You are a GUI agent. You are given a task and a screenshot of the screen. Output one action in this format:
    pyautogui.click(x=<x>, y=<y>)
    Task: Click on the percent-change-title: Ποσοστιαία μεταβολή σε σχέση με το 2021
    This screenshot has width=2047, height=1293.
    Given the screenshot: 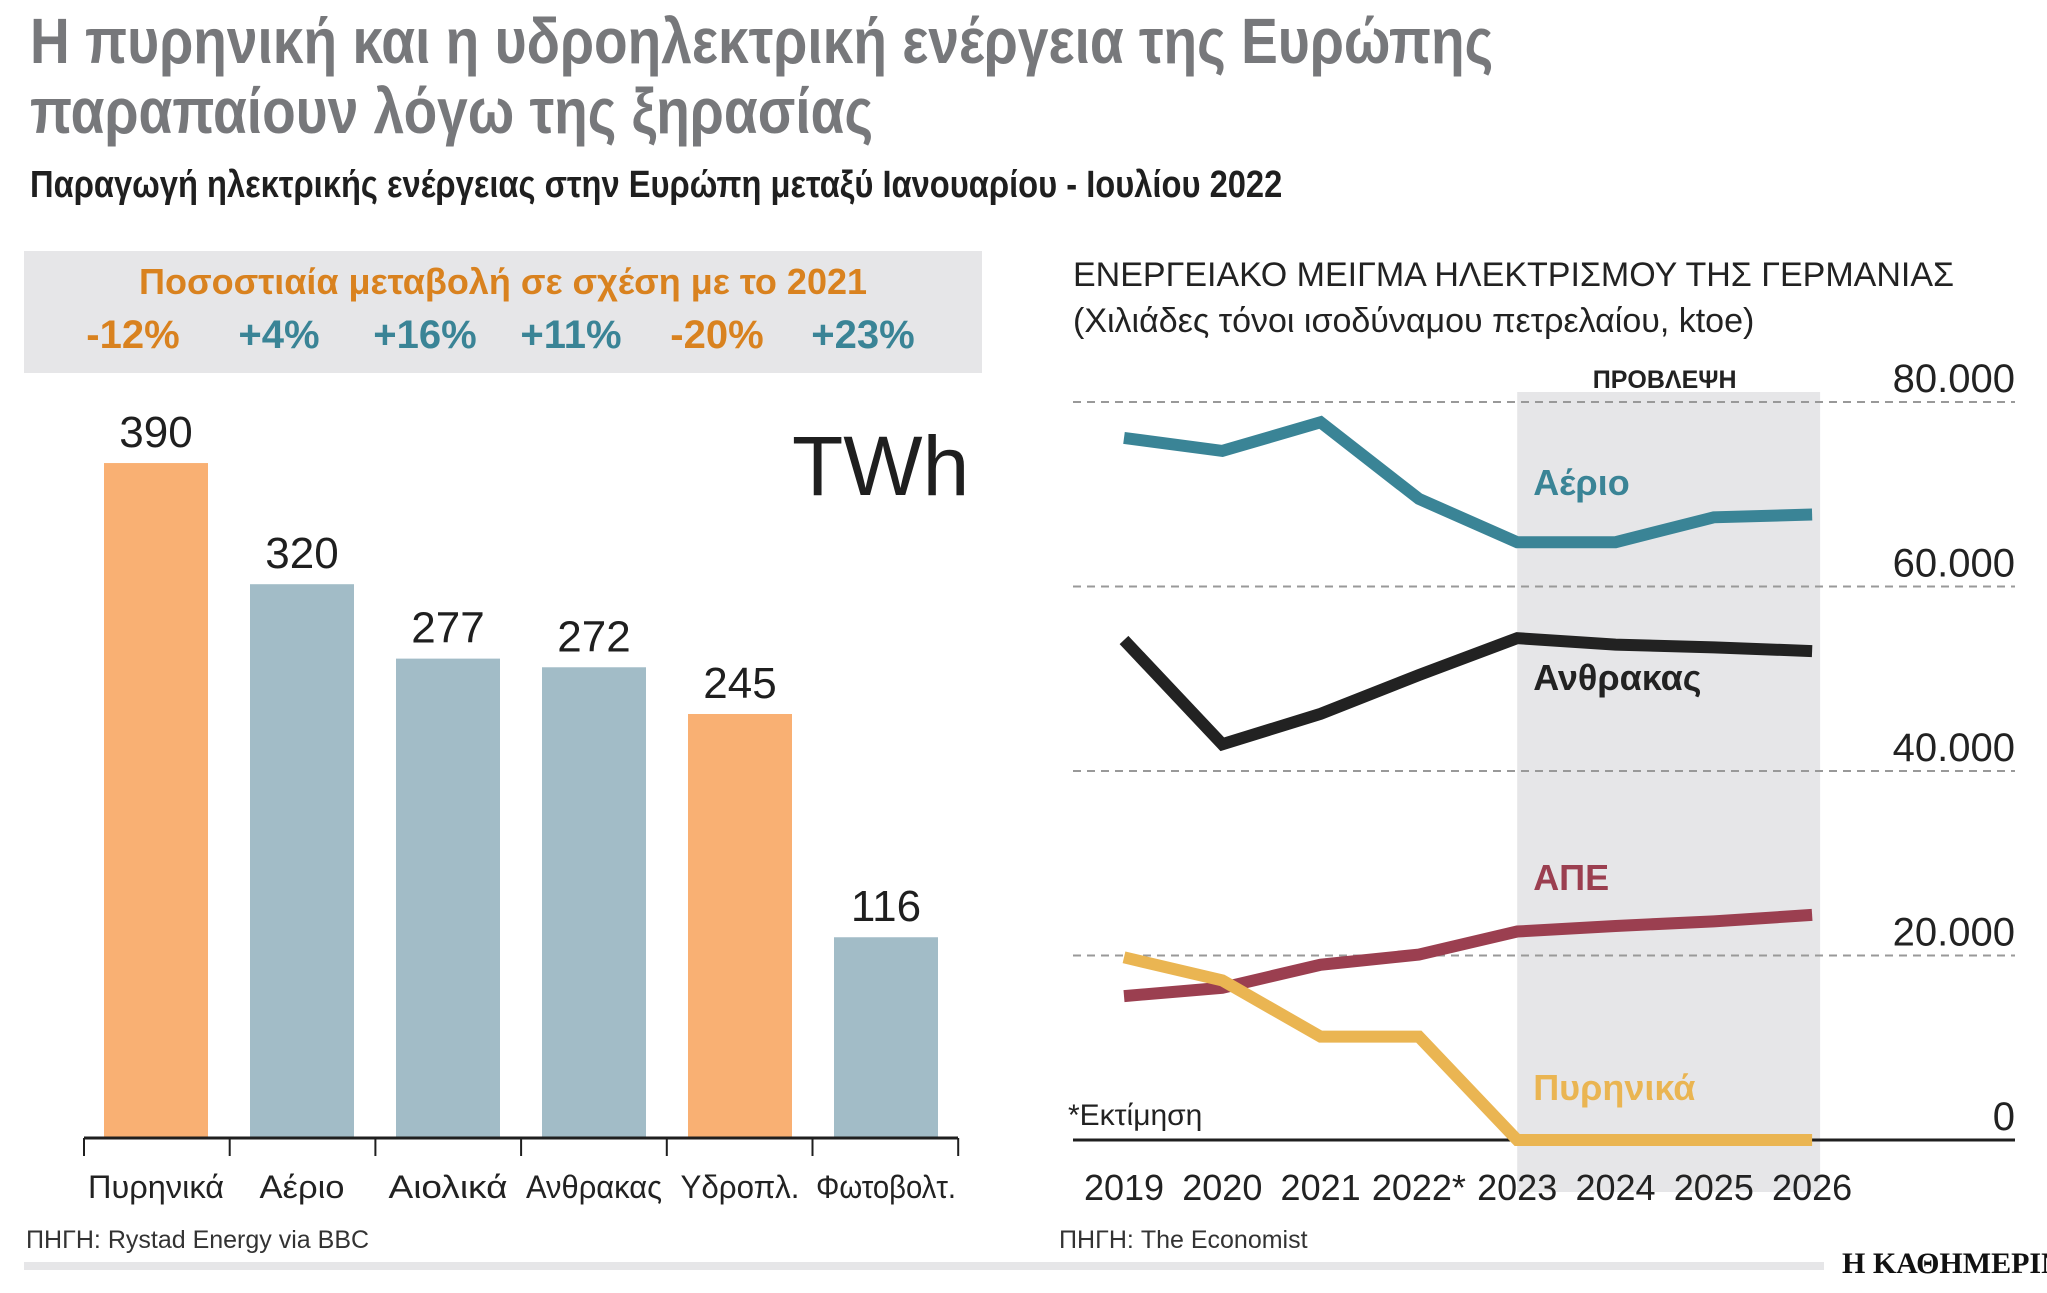 What is the action you would take?
    pyautogui.click(x=503, y=281)
    